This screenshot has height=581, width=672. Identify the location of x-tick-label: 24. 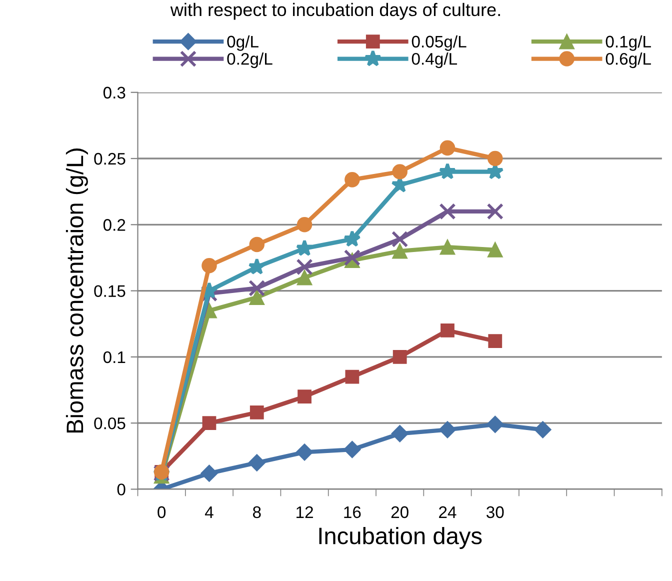
(447, 512).